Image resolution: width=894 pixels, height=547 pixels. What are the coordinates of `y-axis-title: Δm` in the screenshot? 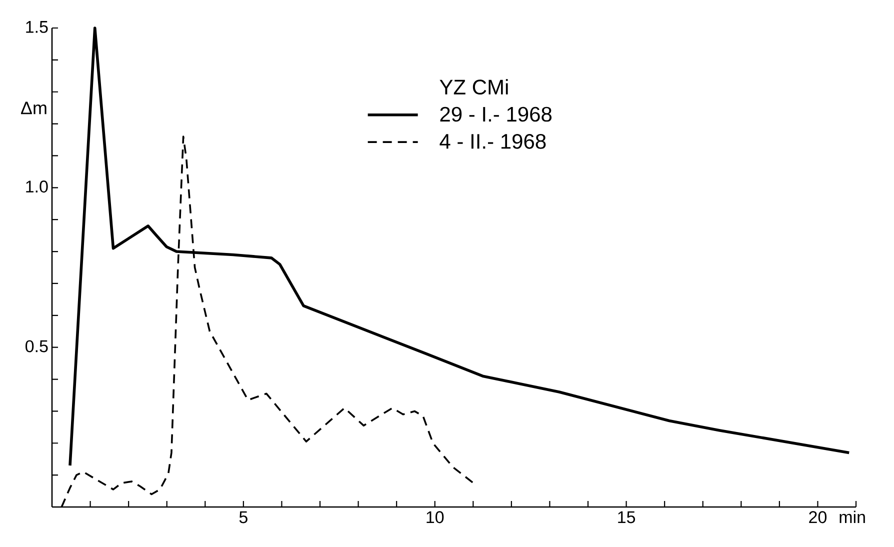 It's located at (33, 108).